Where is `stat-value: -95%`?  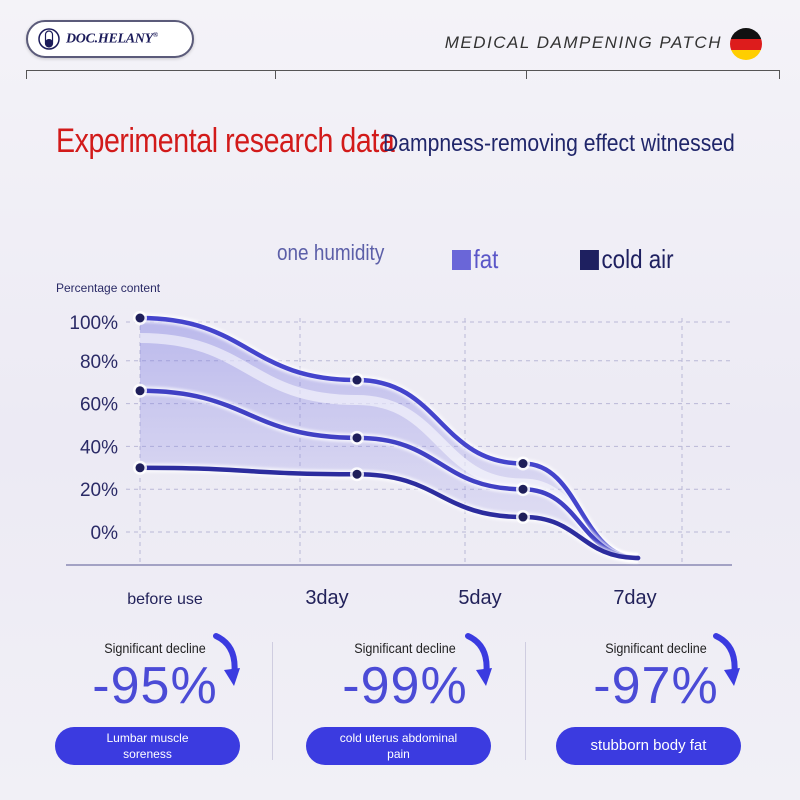
stat-value: -95% is located at coordinates (155, 686).